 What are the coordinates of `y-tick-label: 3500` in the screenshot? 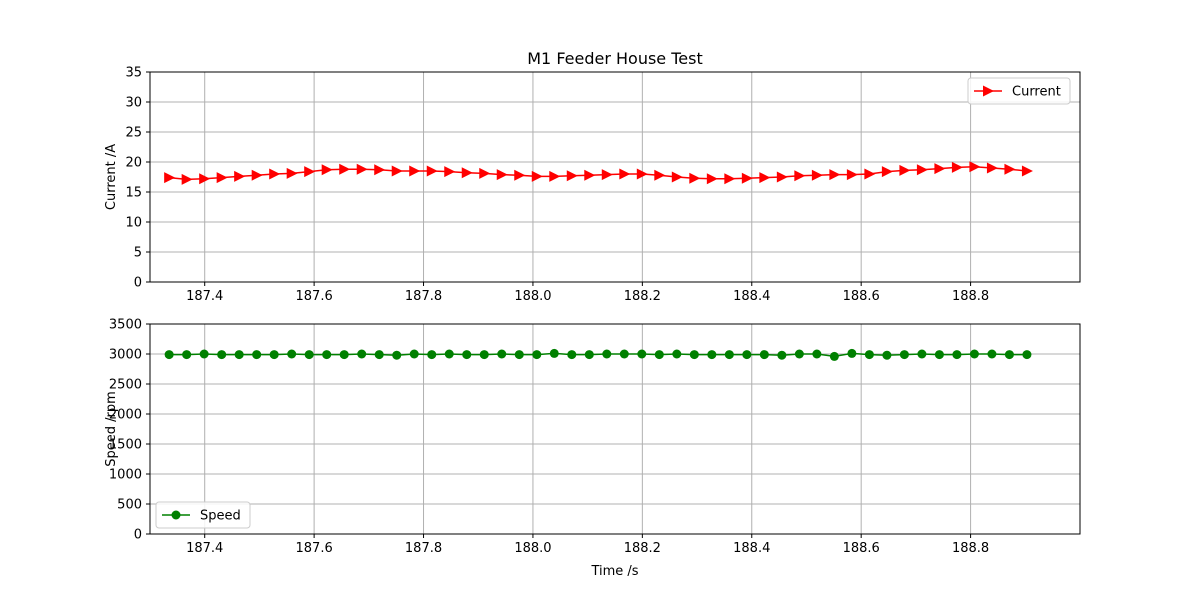 It's located at (125, 325).